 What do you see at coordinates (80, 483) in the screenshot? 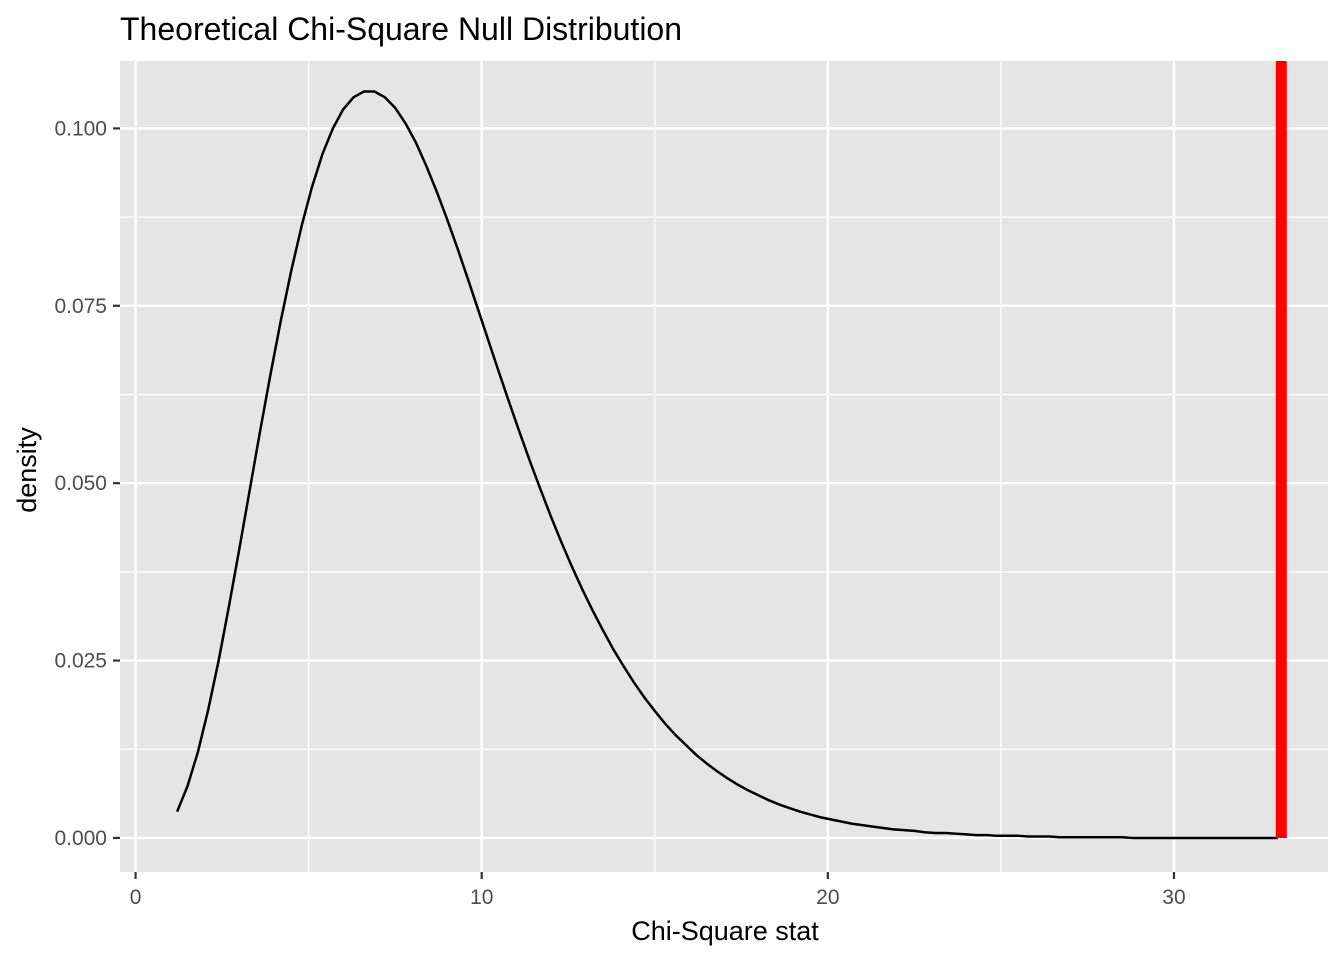
I see `y-tick-label: 0.050` at bounding box center [80, 483].